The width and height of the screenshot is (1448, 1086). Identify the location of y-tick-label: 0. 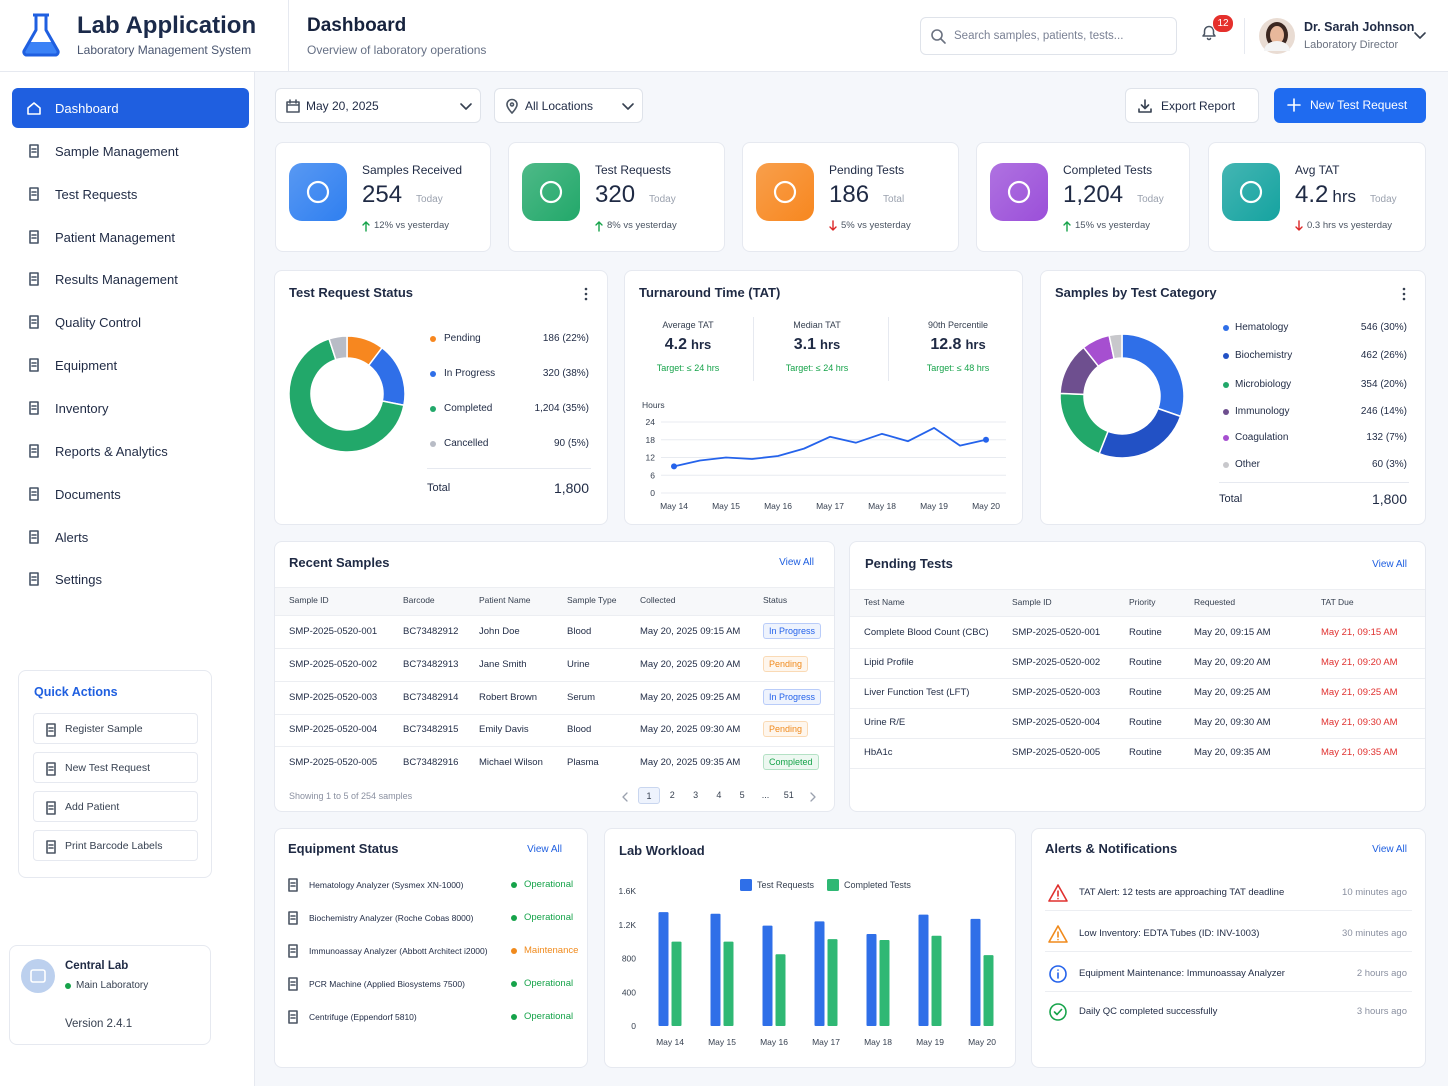
(633, 1026).